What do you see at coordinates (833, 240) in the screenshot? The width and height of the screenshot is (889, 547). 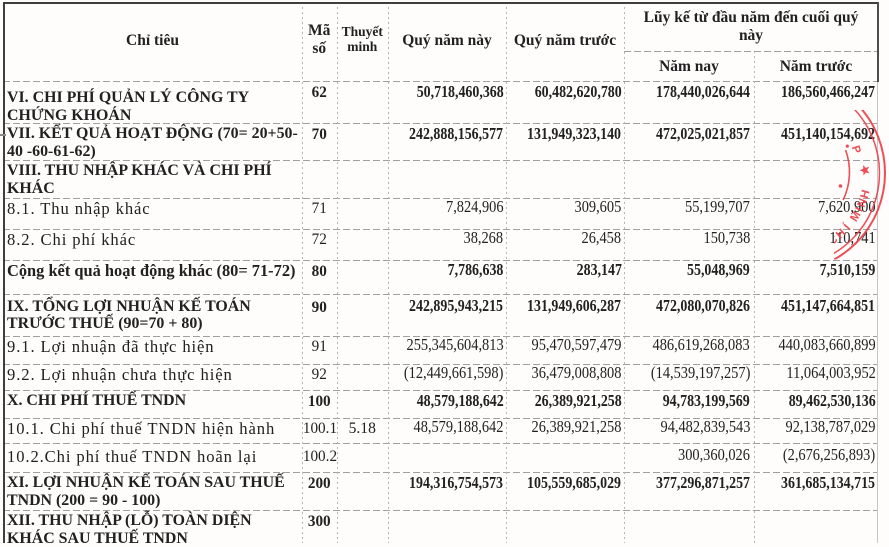 I see `svg-text: C` at bounding box center [833, 240].